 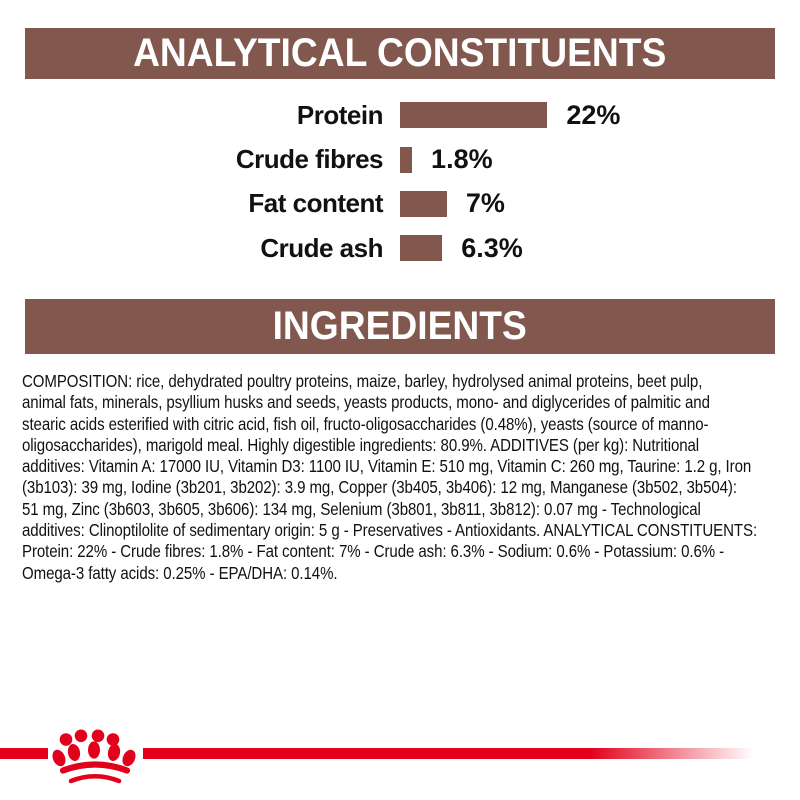 I want to click on chart-category-label: Crude ash, so click(x=321, y=247).